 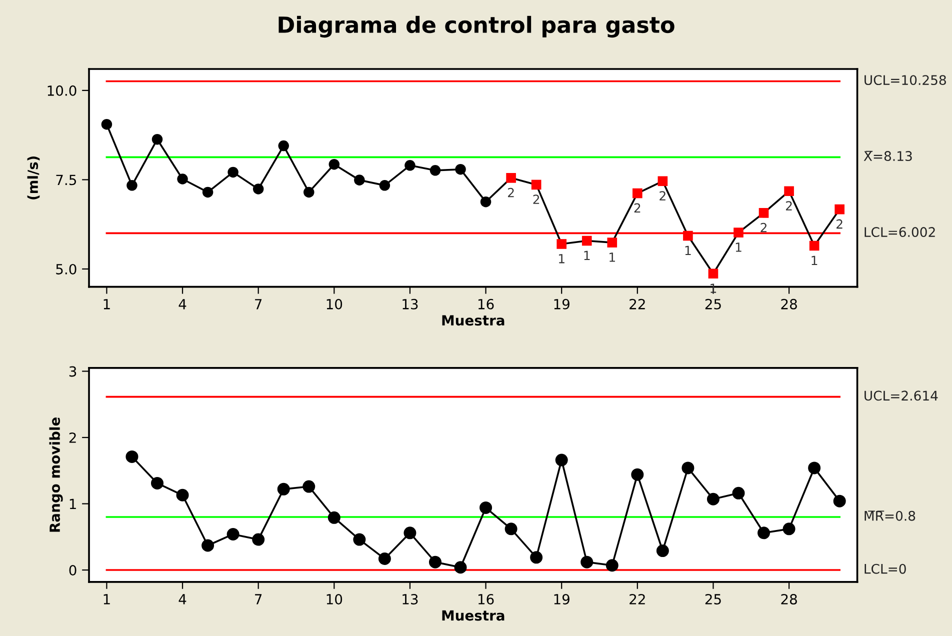 I want to click on y-tick-label: 0, so click(x=72, y=570).